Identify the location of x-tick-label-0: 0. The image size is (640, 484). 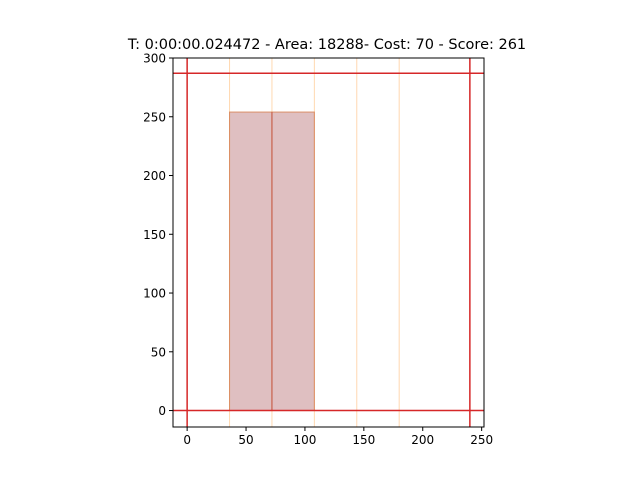
(187, 440).